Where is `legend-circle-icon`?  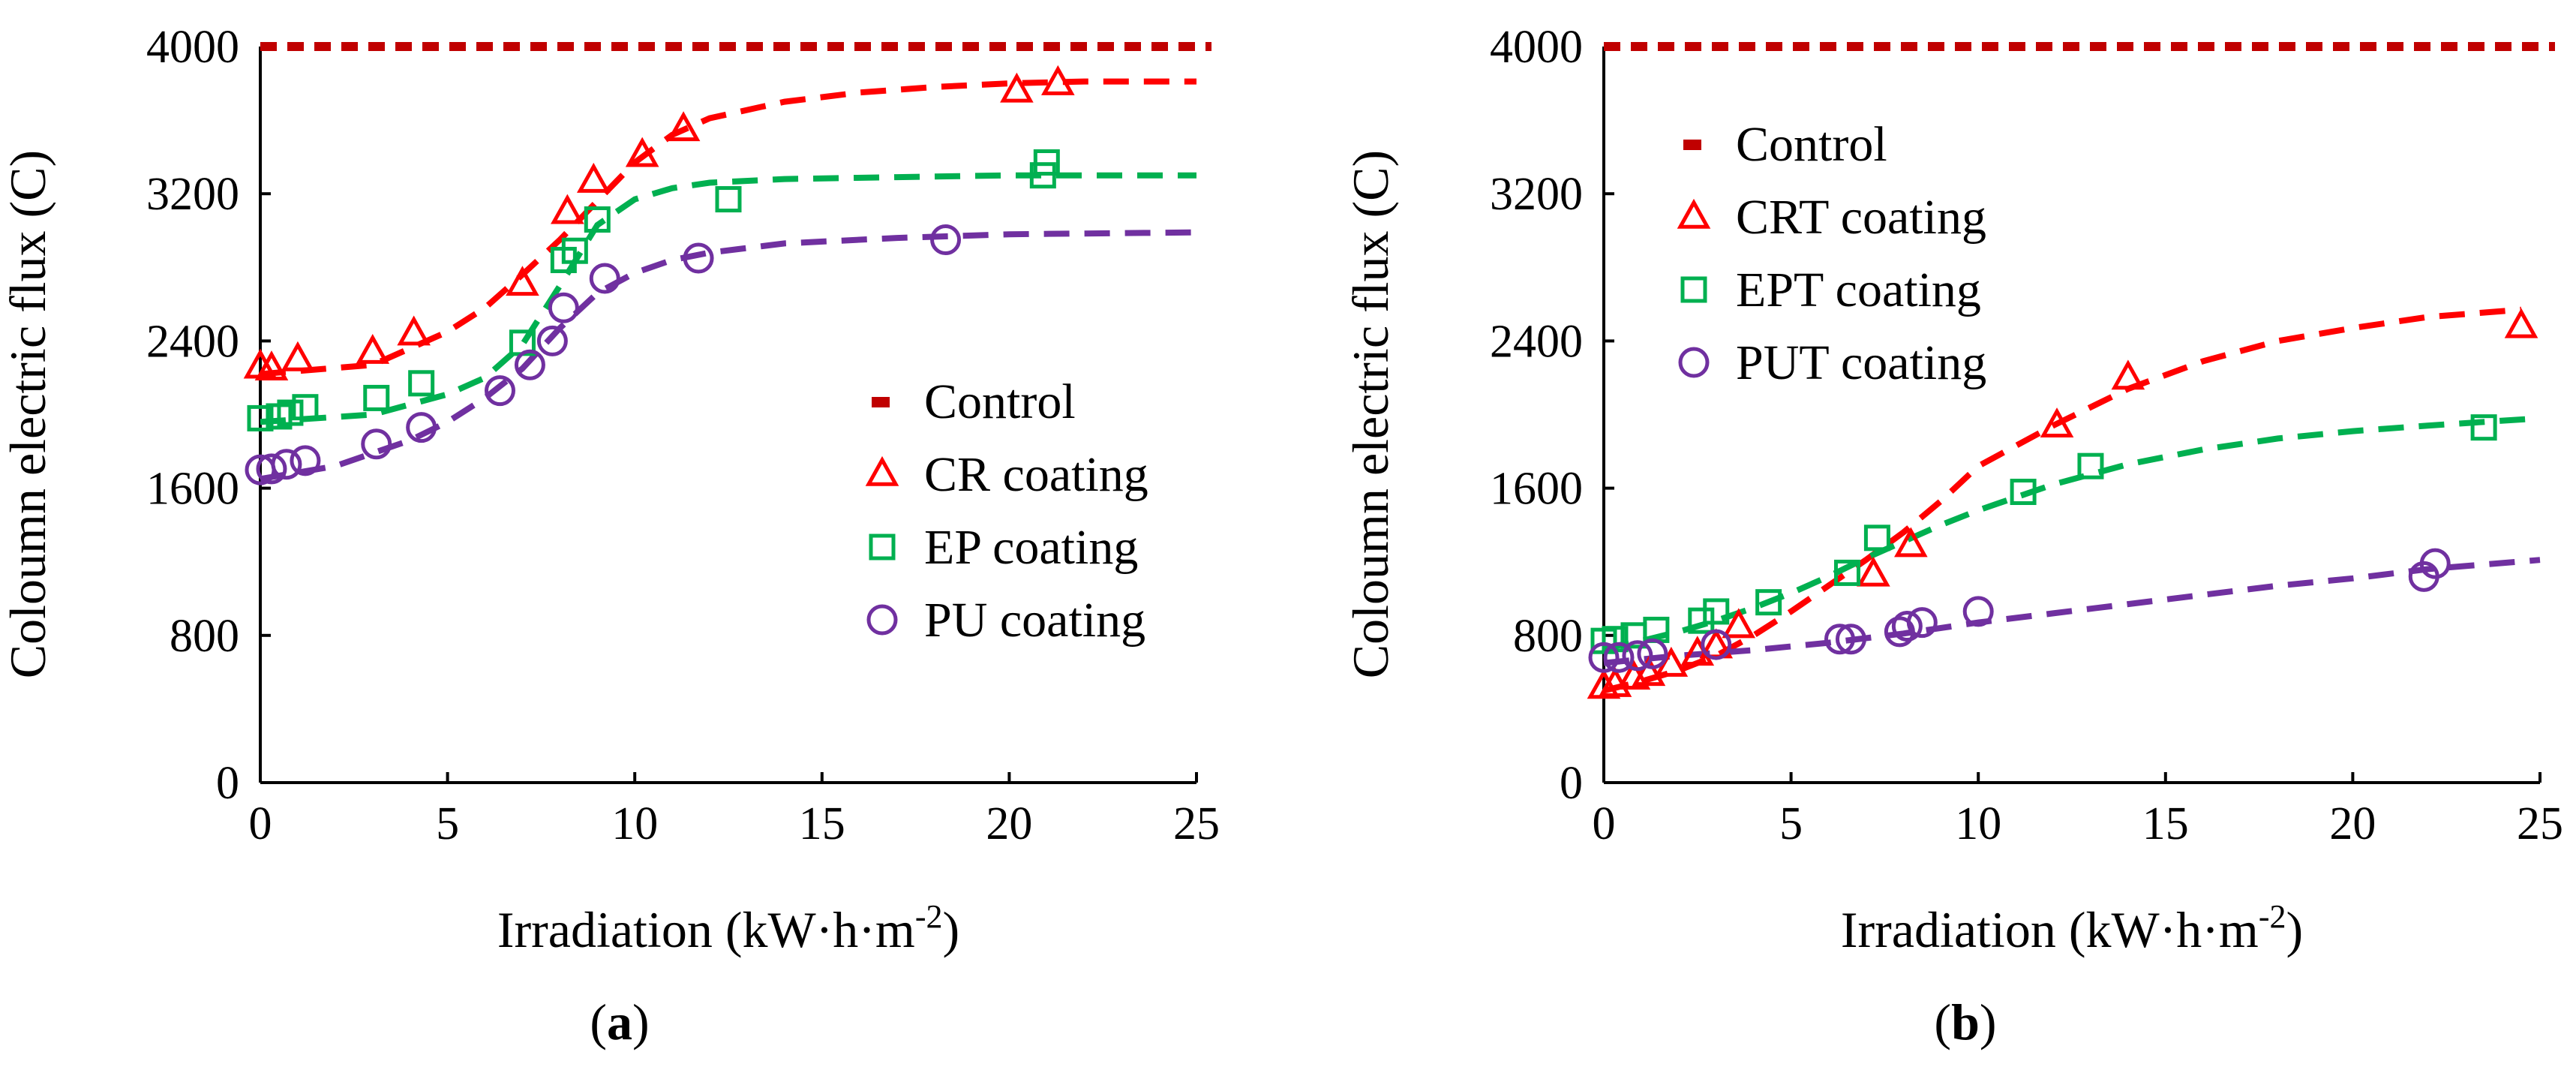 legend-circle-icon is located at coordinates (882, 620).